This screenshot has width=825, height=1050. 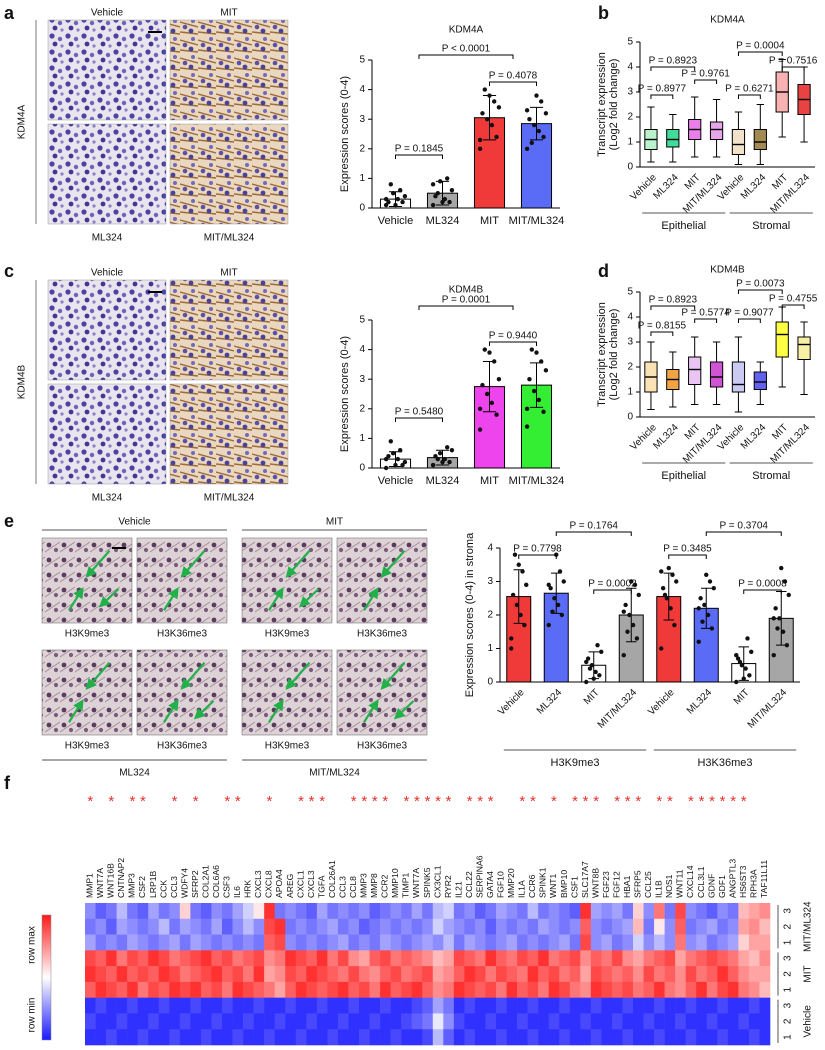 What do you see at coordinates (87, 746) in the screenshot?
I see `image-caption: H3K9me3` at bounding box center [87, 746].